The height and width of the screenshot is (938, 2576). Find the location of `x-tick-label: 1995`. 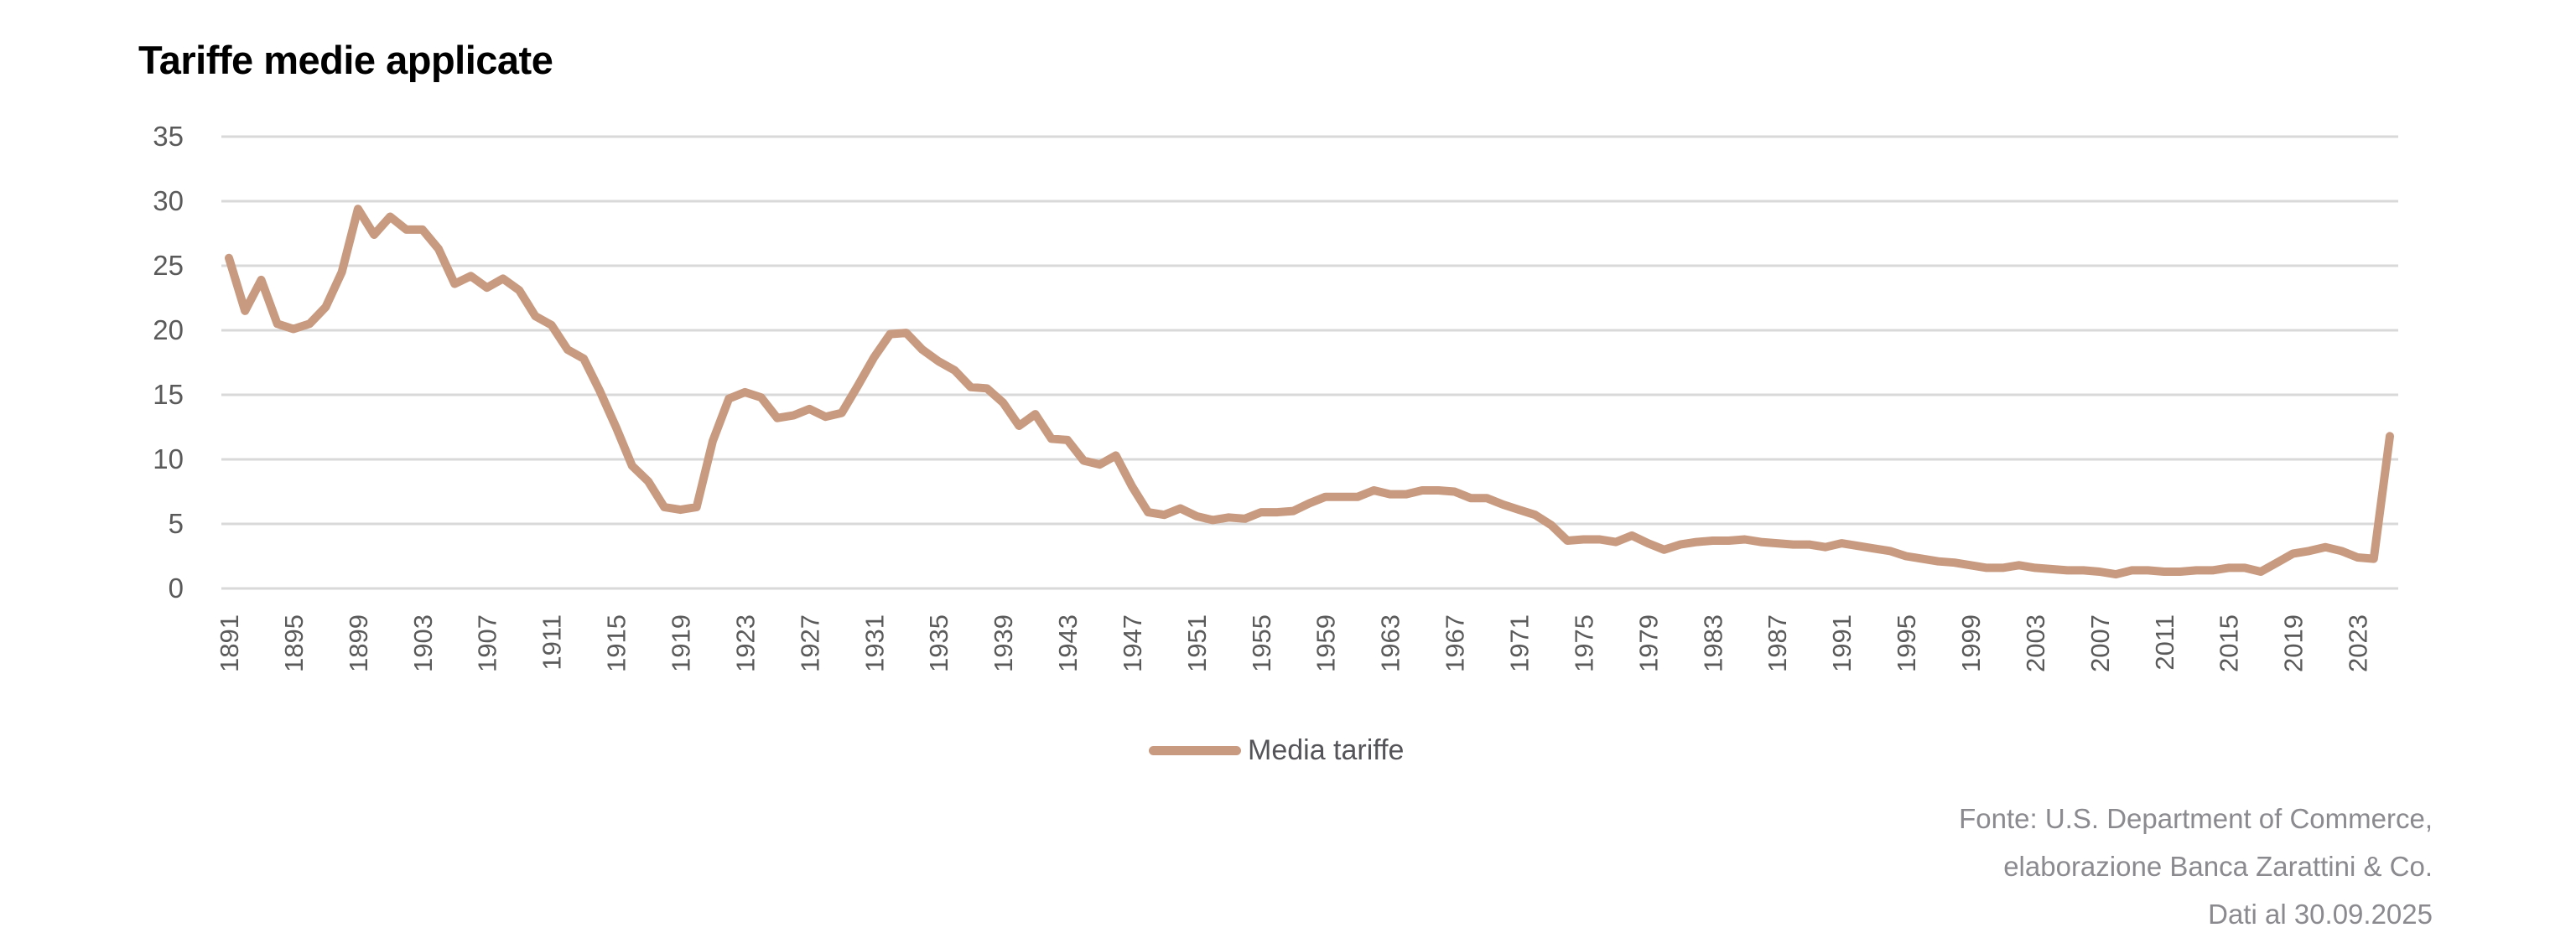

x-tick-label: 1995 is located at coordinates (1906, 643).